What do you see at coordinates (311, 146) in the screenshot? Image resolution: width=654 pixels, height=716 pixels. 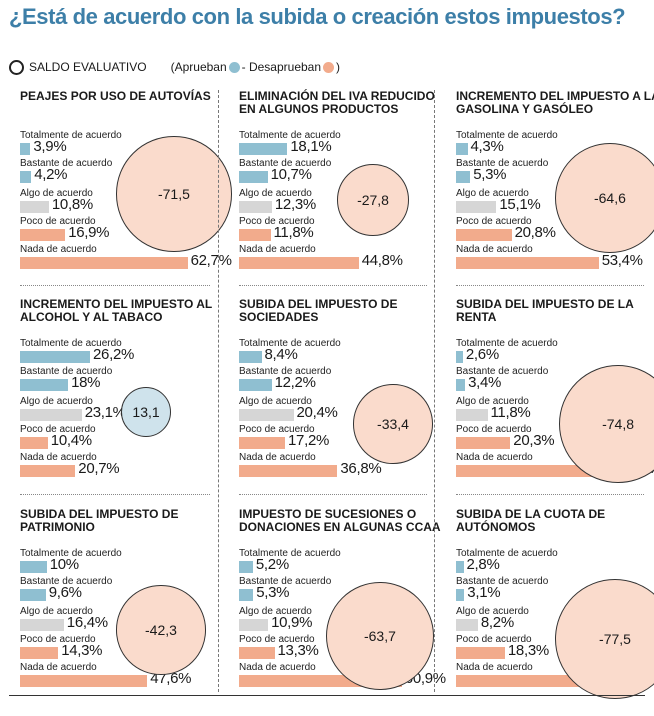 I see `value-label: 18,1%` at bounding box center [311, 146].